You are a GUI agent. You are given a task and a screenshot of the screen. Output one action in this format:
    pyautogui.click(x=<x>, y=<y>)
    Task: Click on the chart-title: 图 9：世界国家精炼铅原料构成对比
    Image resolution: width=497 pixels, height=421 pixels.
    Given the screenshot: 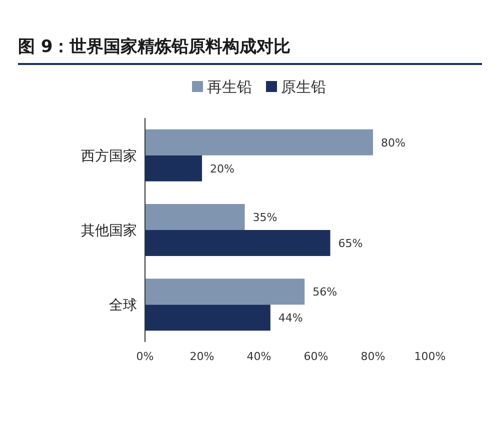 What is the action you would take?
    pyautogui.click(x=154, y=47)
    